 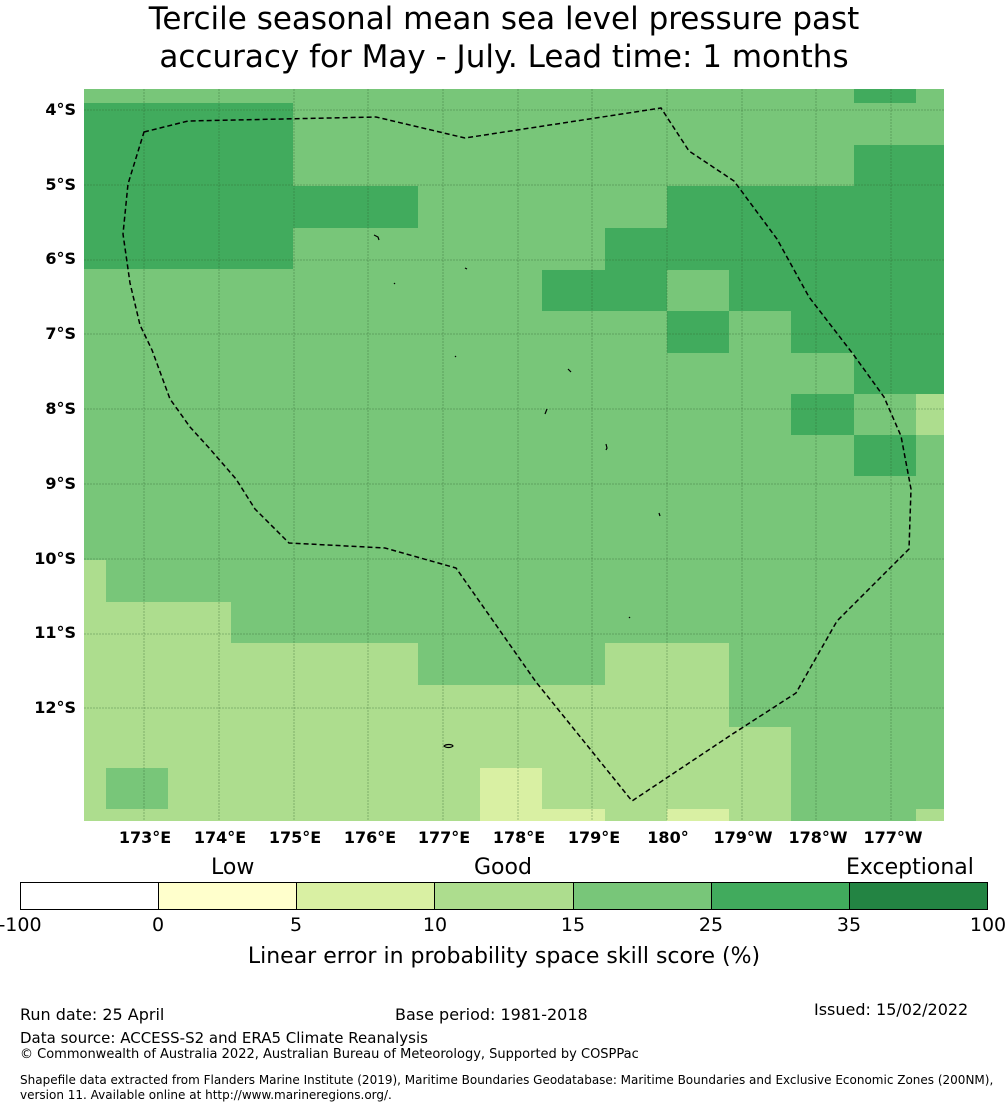 What do you see at coordinates (233, 867) in the screenshot?
I see `legend-category-low: Low` at bounding box center [233, 867].